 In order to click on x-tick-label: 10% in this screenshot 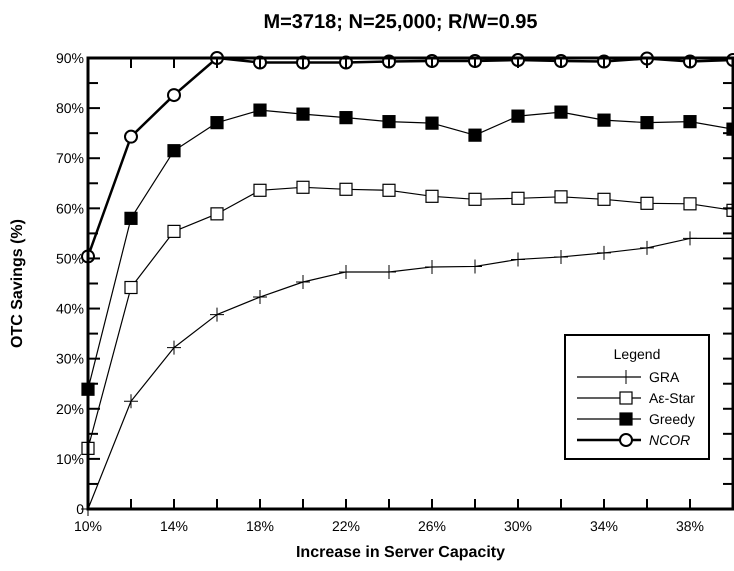, I will do `click(88, 526)`.